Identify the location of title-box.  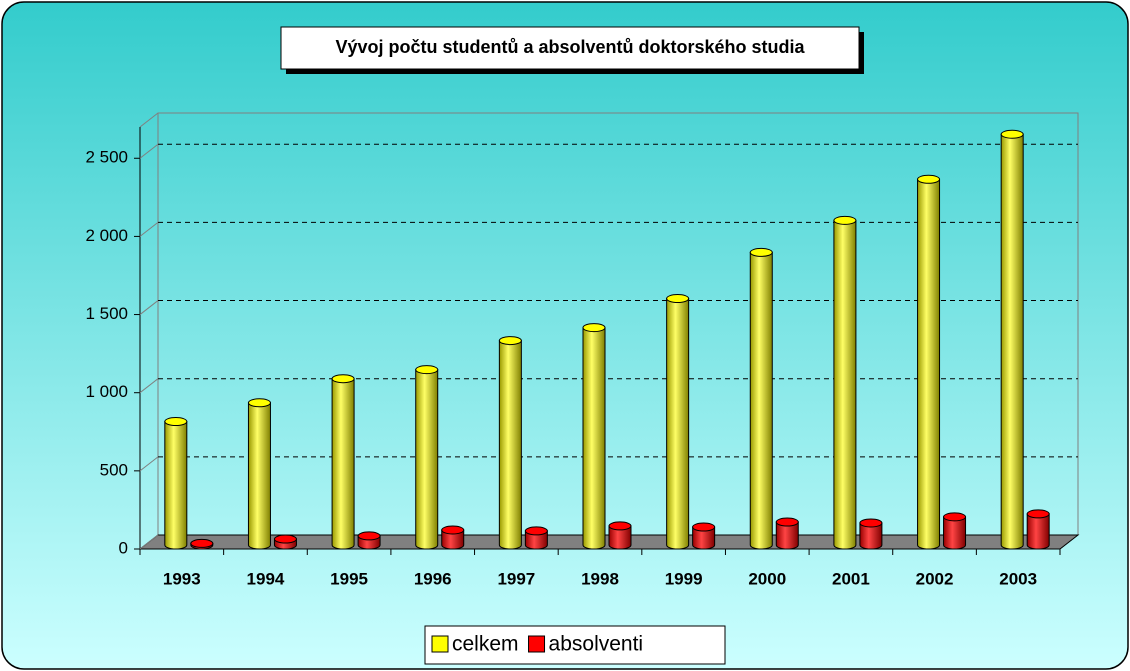
(570, 48).